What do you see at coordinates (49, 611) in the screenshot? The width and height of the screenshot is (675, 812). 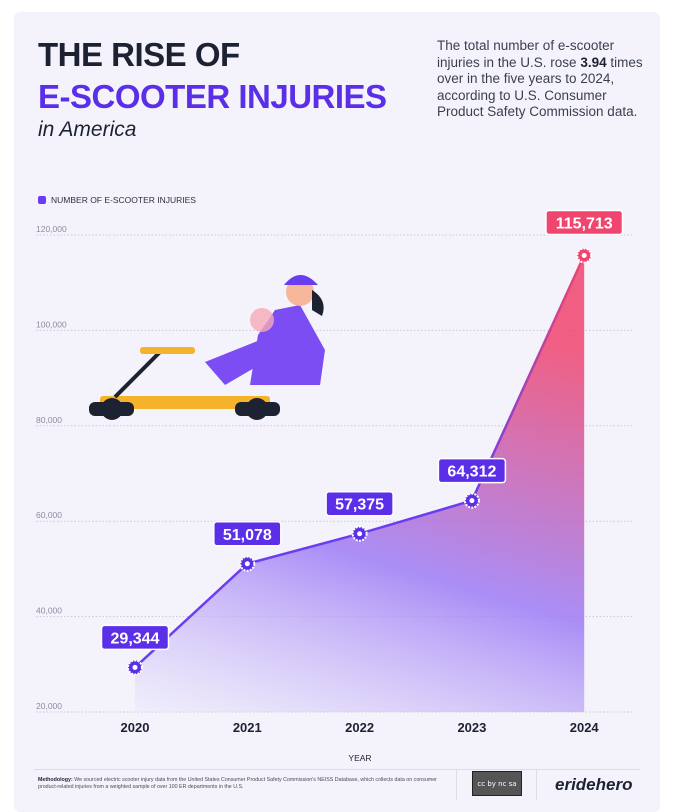 I see `y-tick-label: 40,000` at bounding box center [49, 611].